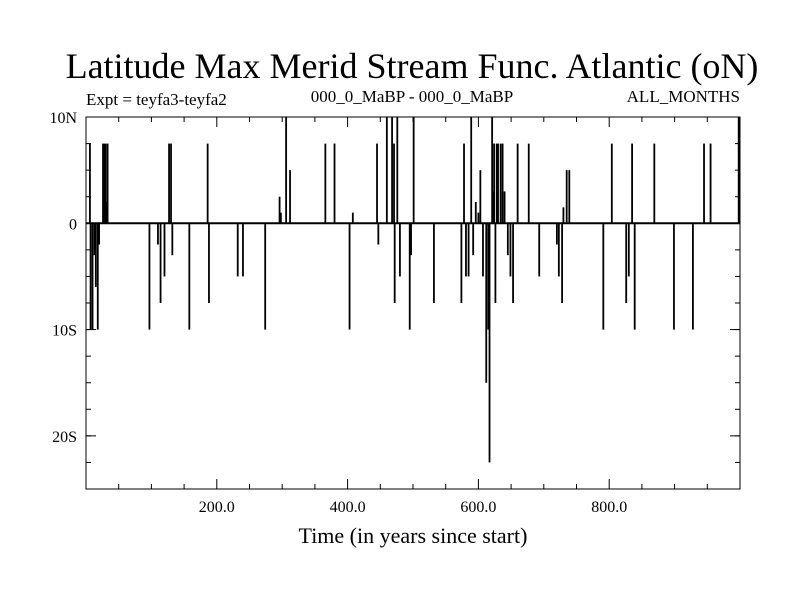 The width and height of the screenshot is (800, 600). Describe the element at coordinates (683, 96) in the screenshot. I see `chart-subtitle-right: ALL_MONTHS` at that location.